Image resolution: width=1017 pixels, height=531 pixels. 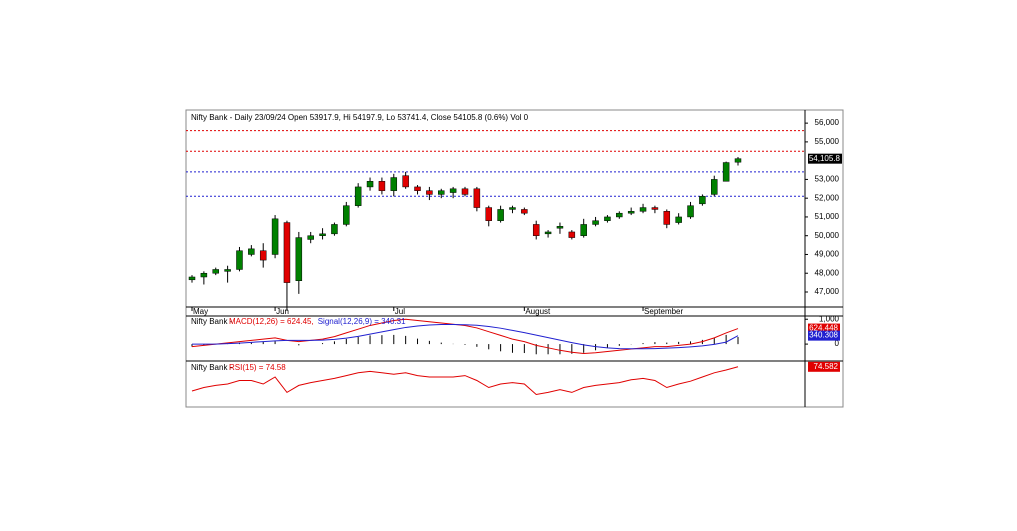 What do you see at coordinates (827, 216) in the screenshot?
I see `y-tick-label: 51,000` at bounding box center [827, 216].